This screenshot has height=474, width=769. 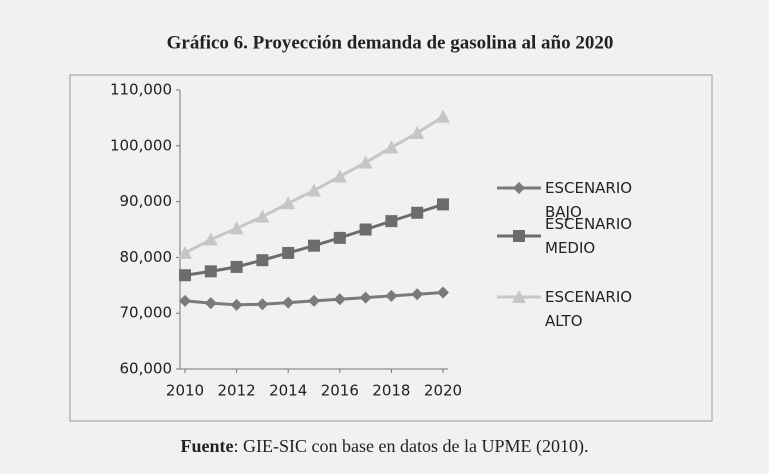 What do you see at coordinates (141, 90) in the screenshot?
I see `y-tick-label: 110,000` at bounding box center [141, 90].